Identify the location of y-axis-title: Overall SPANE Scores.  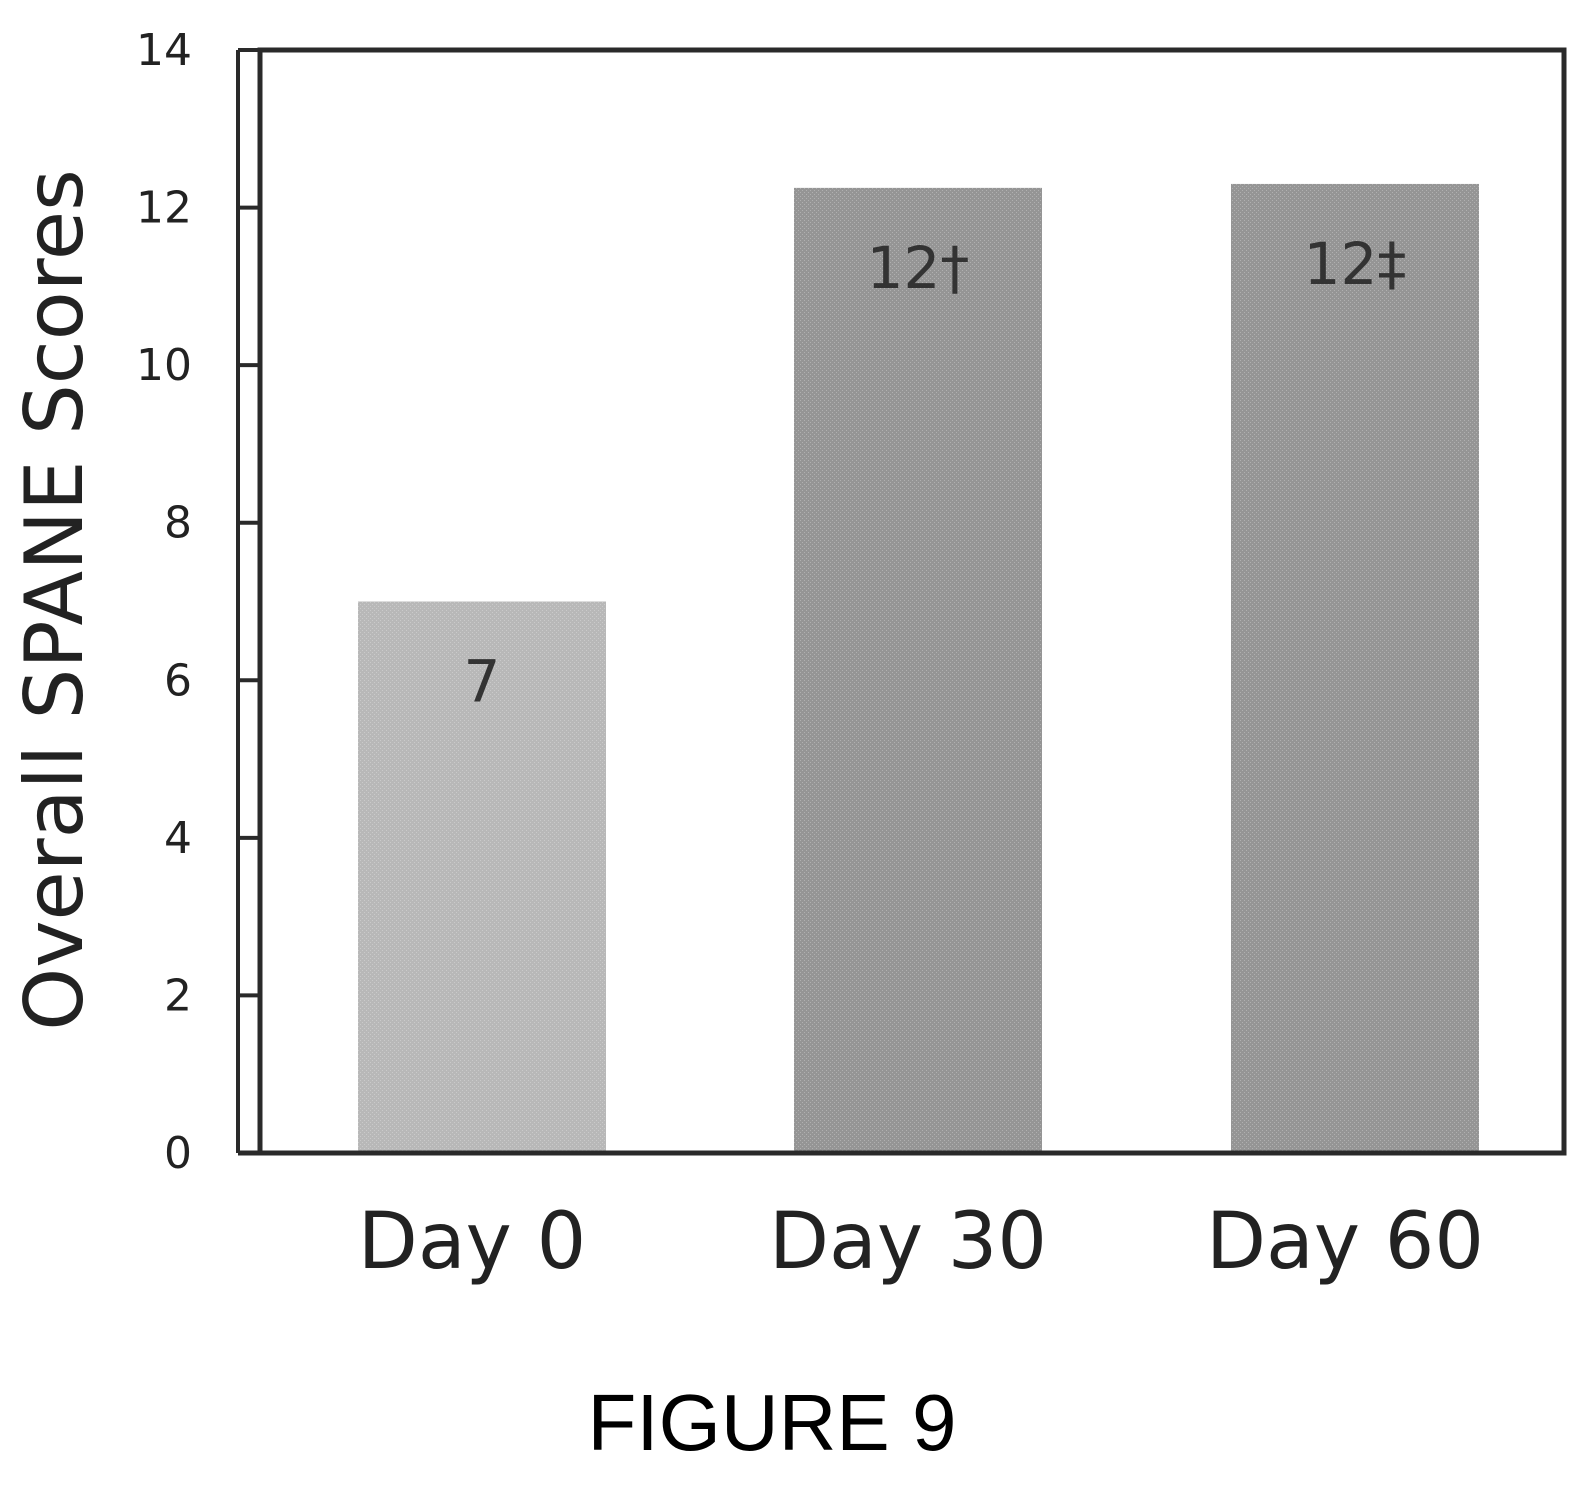
(54, 600).